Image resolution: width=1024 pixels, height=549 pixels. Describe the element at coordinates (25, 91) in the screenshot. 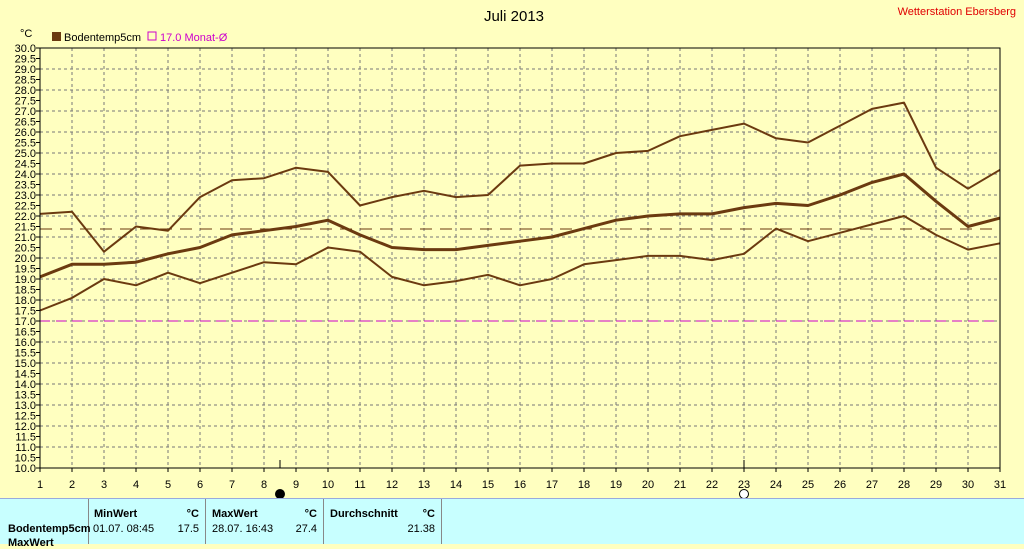

I see `y-tick-label: 28.0` at that location.